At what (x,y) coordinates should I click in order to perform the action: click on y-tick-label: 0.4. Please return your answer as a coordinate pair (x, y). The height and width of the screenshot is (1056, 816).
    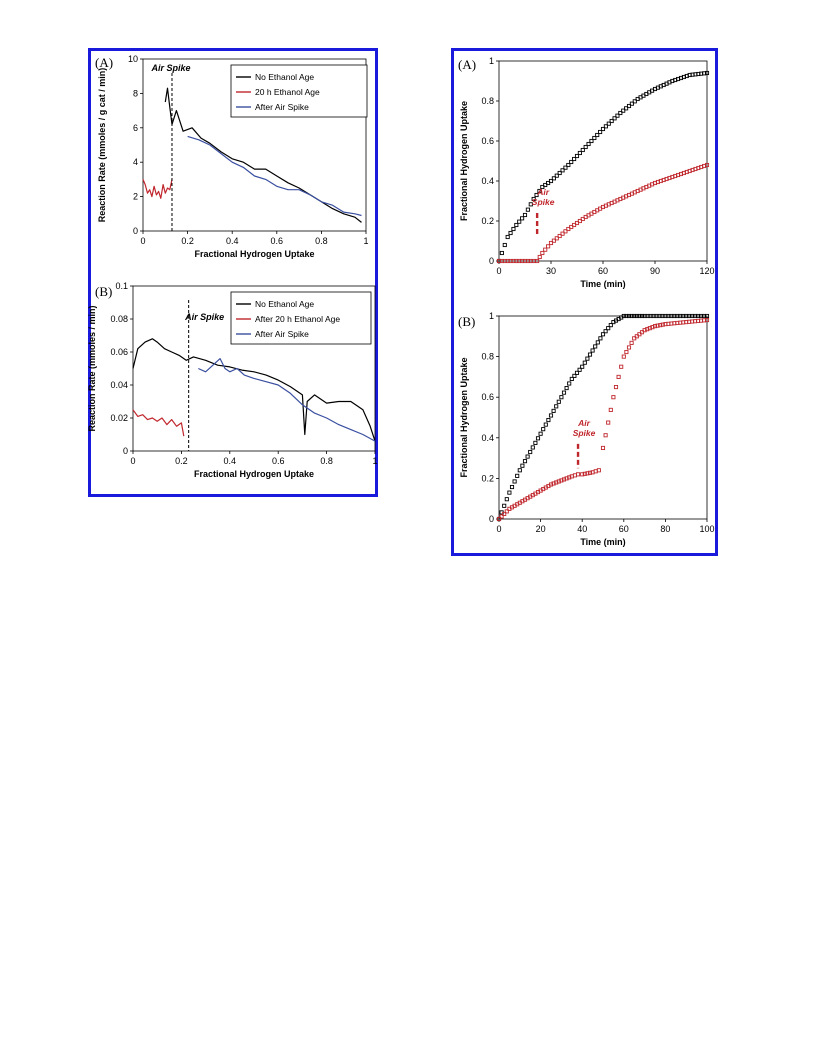
    Looking at the image, I should click on (487, 438).